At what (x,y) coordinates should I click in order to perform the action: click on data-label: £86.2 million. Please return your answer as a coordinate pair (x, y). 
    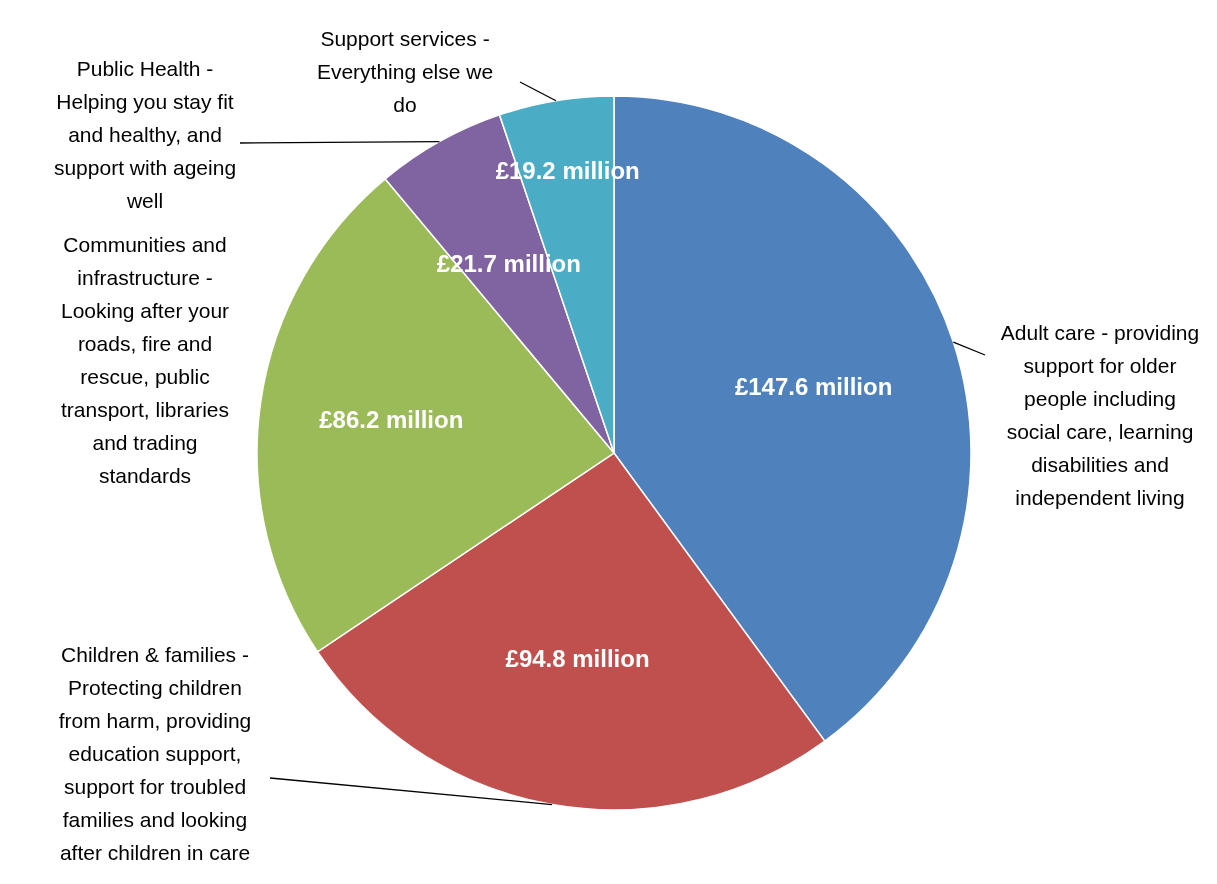
    Looking at the image, I should click on (391, 420).